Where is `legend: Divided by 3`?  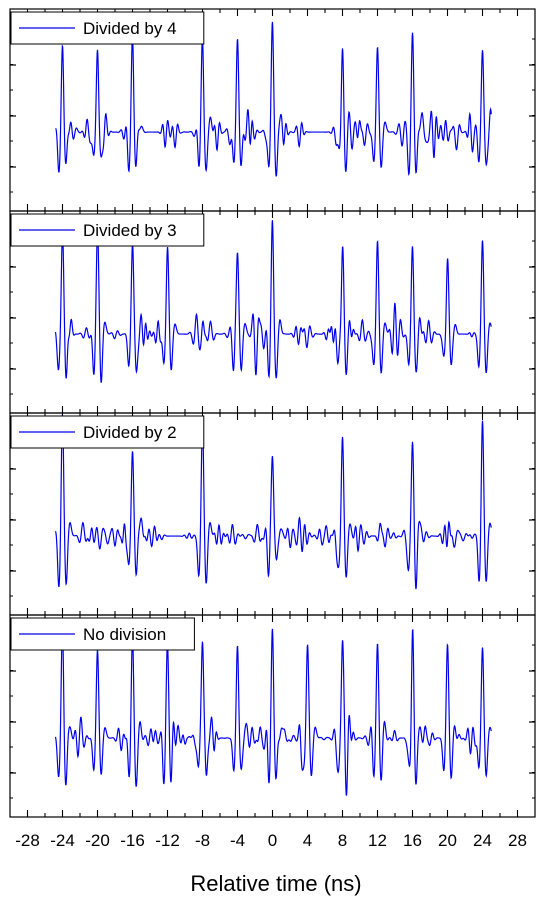 legend: Divided by 3 is located at coordinates (107, 230).